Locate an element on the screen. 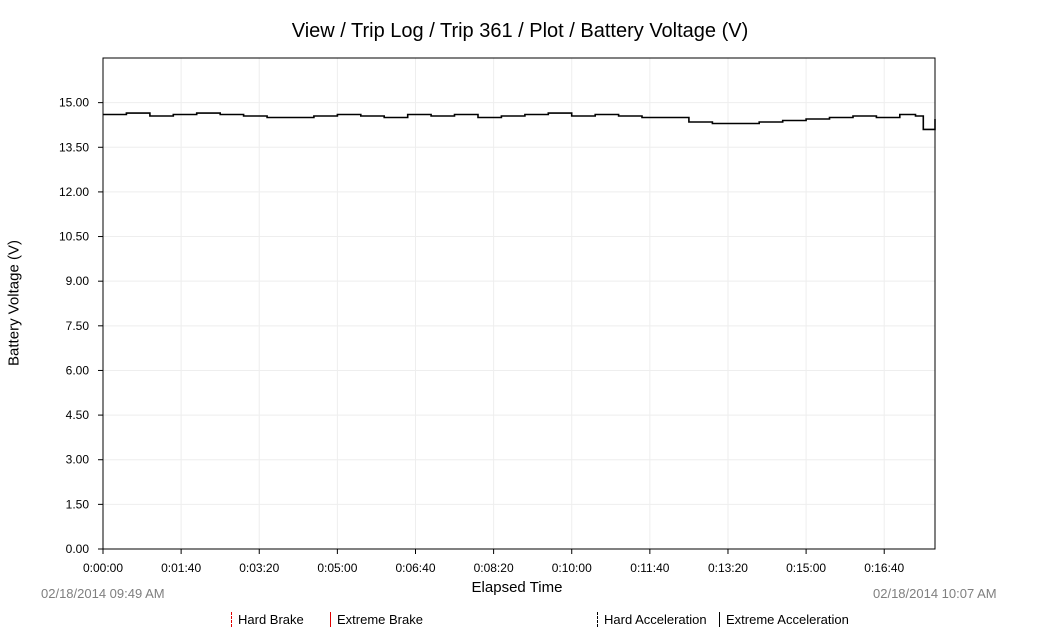 This screenshot has width=1040, height=637. legend-extreme-brake: Extreme Brake is located at coordinates (376, 619).